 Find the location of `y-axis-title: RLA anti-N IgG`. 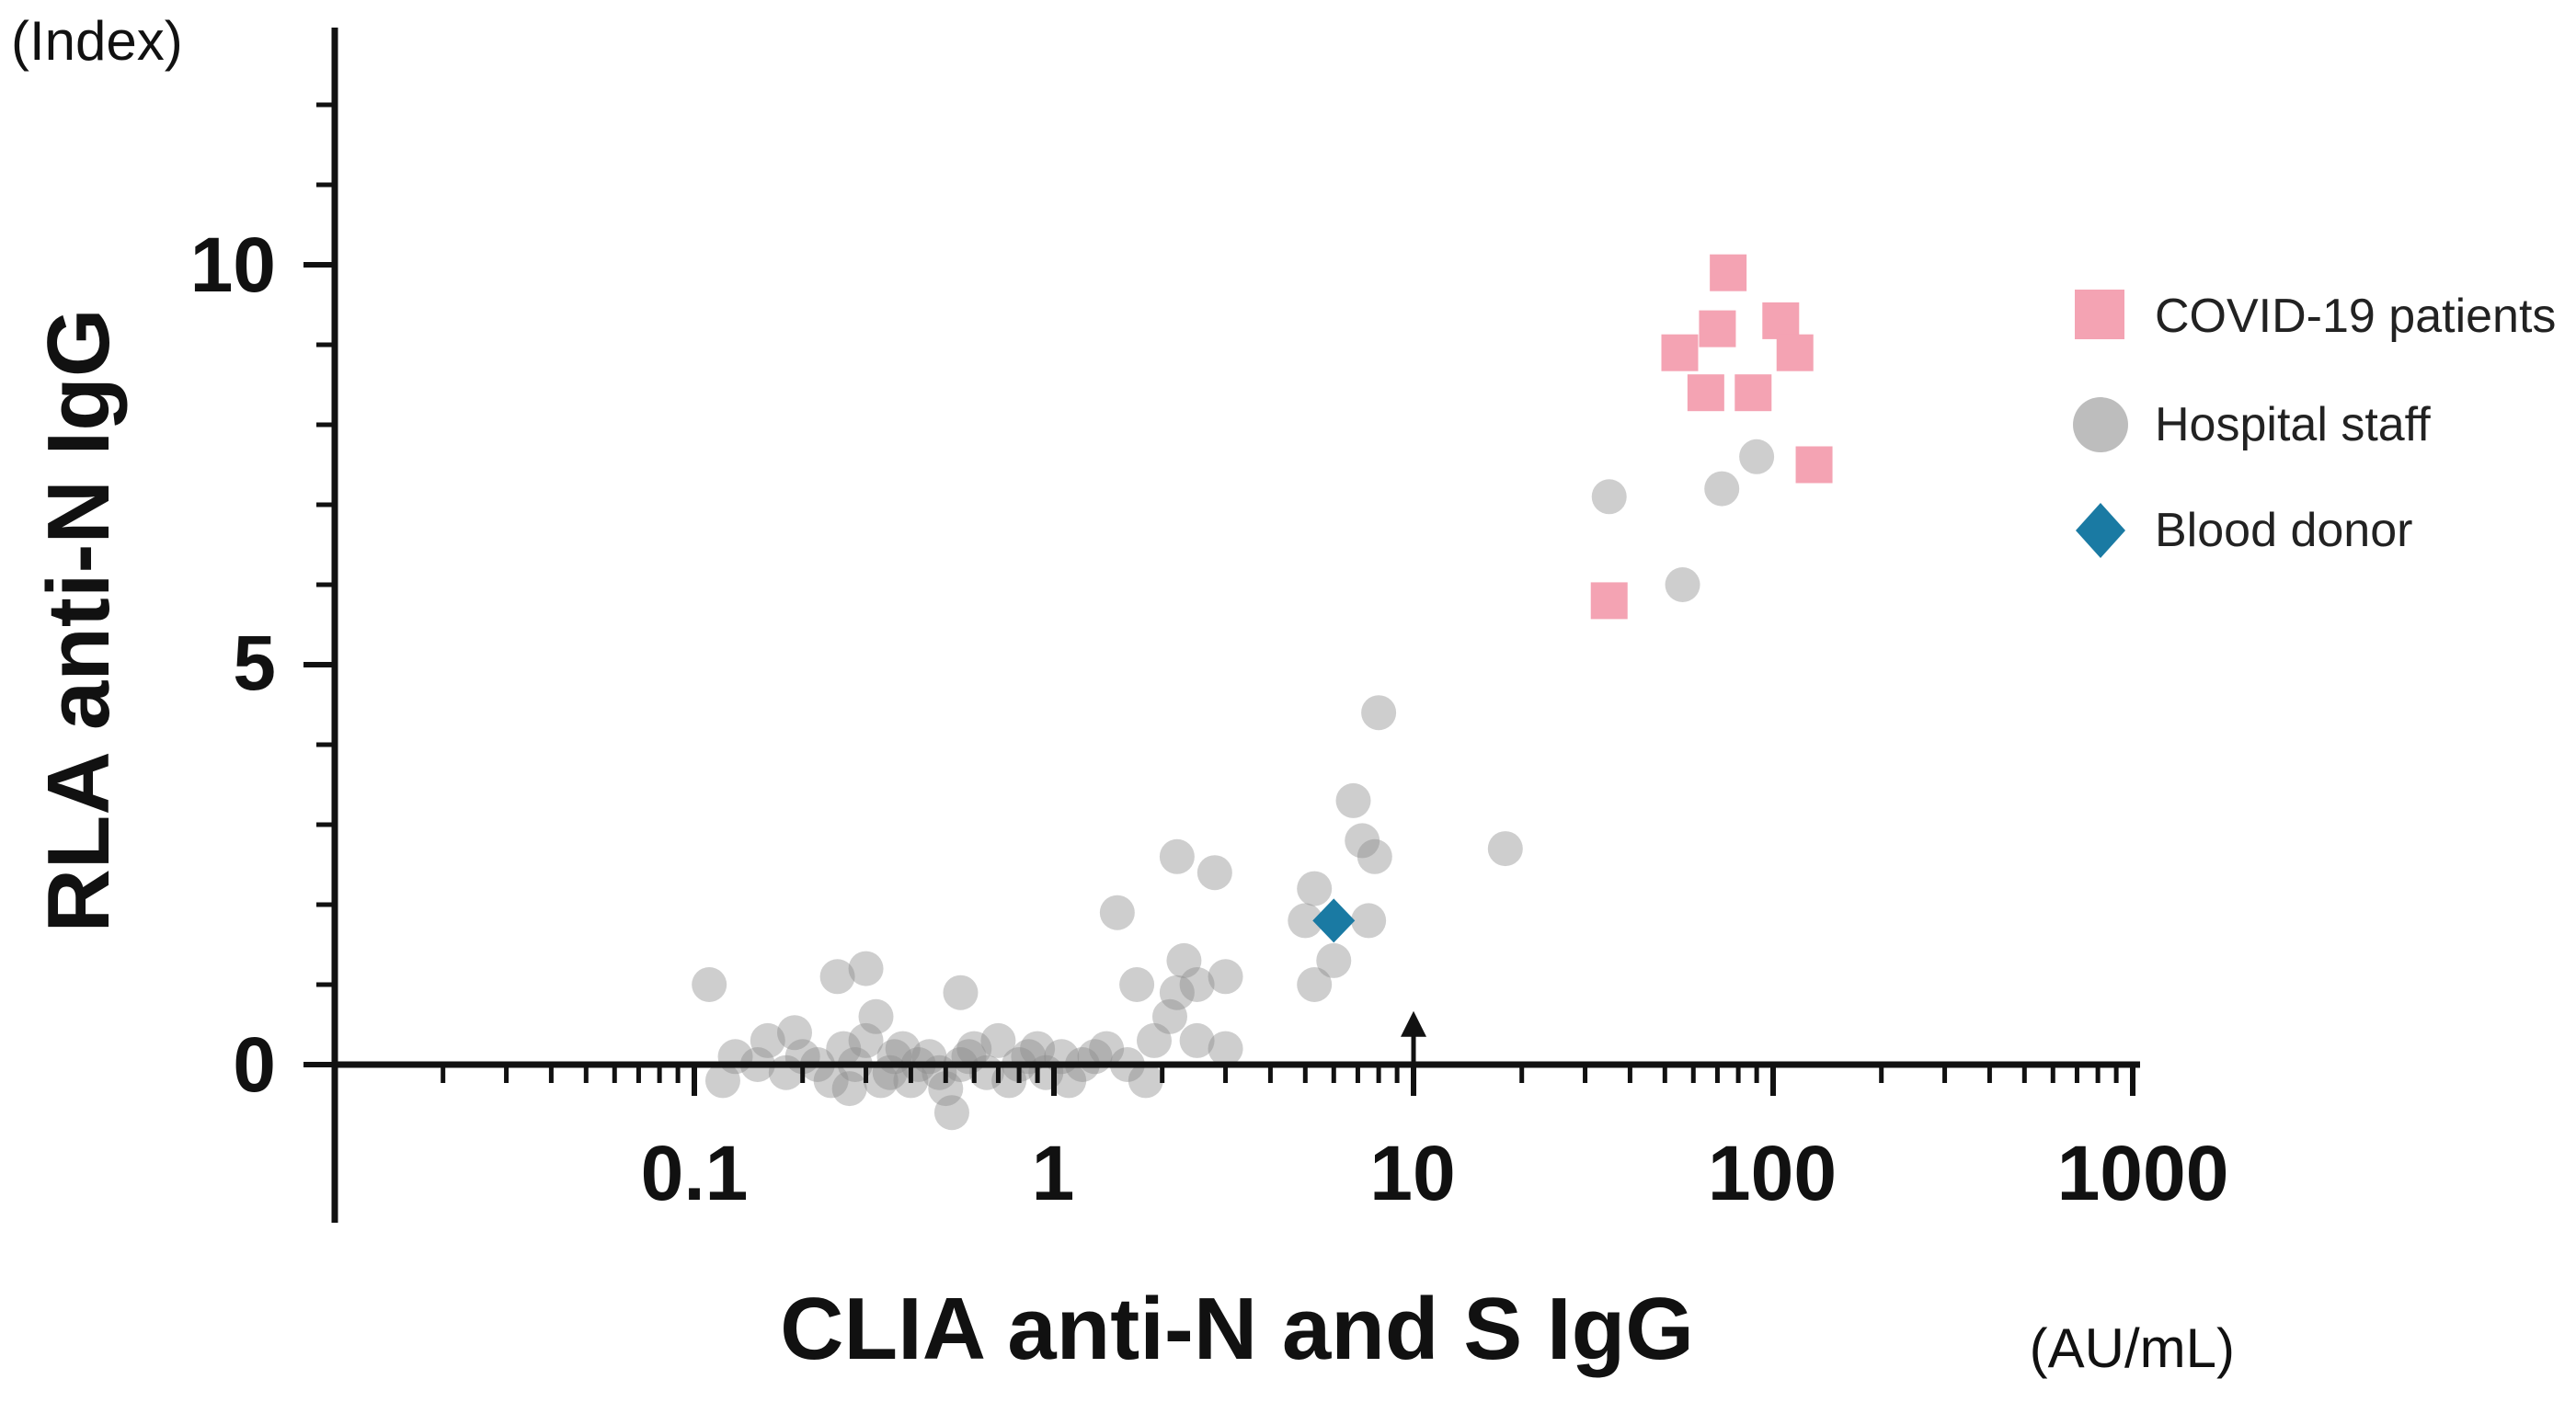

y-axis-title: RLA anti-N IgG is located at coordinates (78, 620).